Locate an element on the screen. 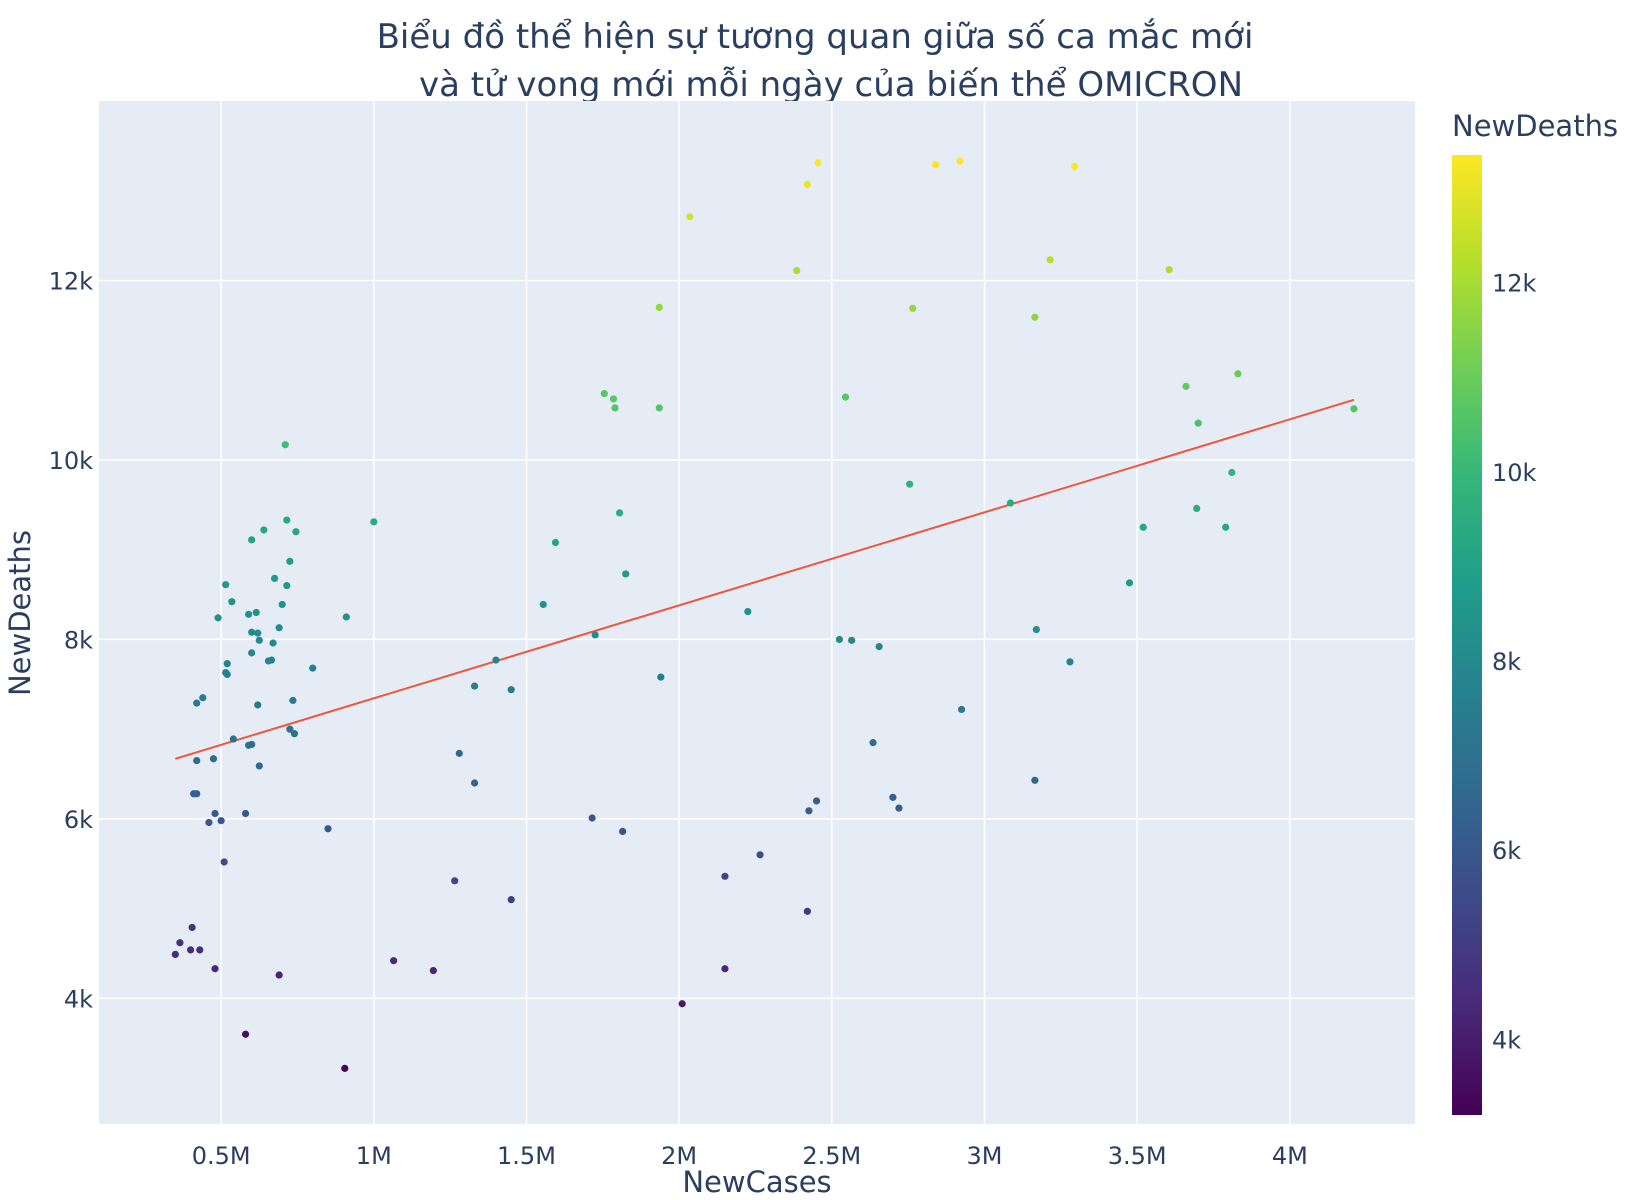  colorbar-tick-label: 6k is located at coordinates (1506, 851).